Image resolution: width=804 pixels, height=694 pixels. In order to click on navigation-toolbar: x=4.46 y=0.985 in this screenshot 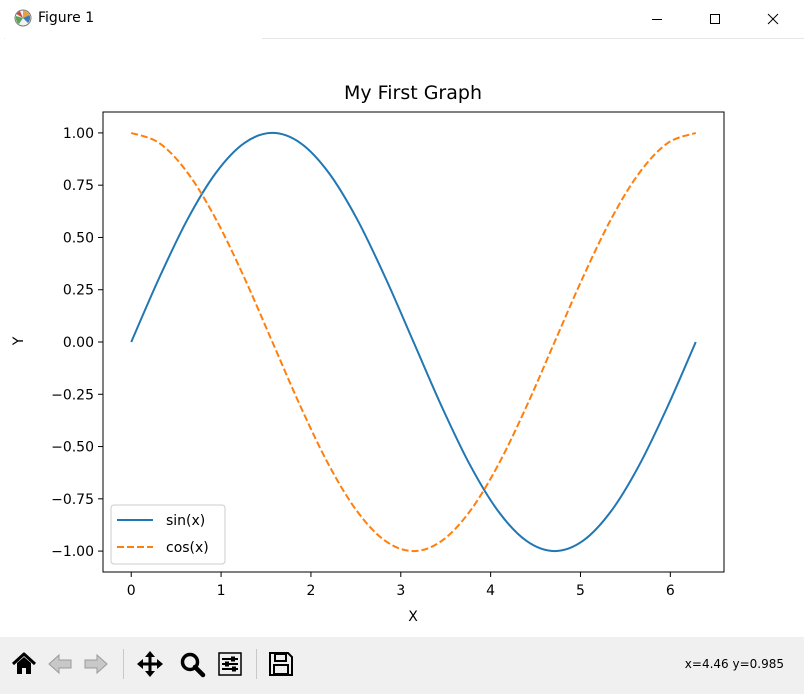, I will do `click(402, 665)`.